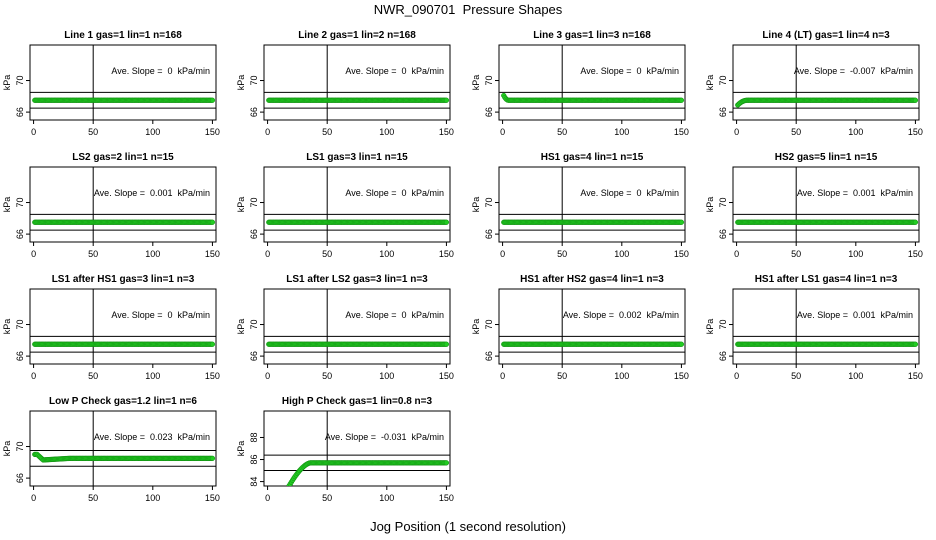 This screenshot has height=540, width=936. I want to click on slope-annotation: Ave. Slope = 0.002 kPa/min, so click(621, 315).